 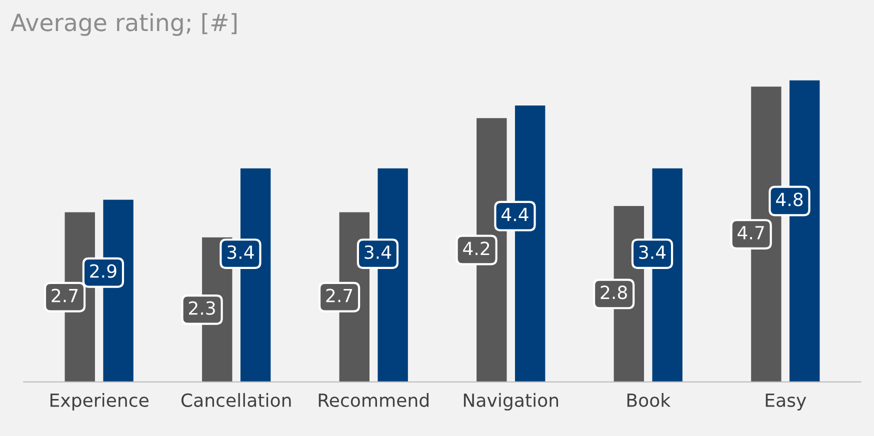 I want to click on x-tick-label: Navigation, so click(x=511, y=402).